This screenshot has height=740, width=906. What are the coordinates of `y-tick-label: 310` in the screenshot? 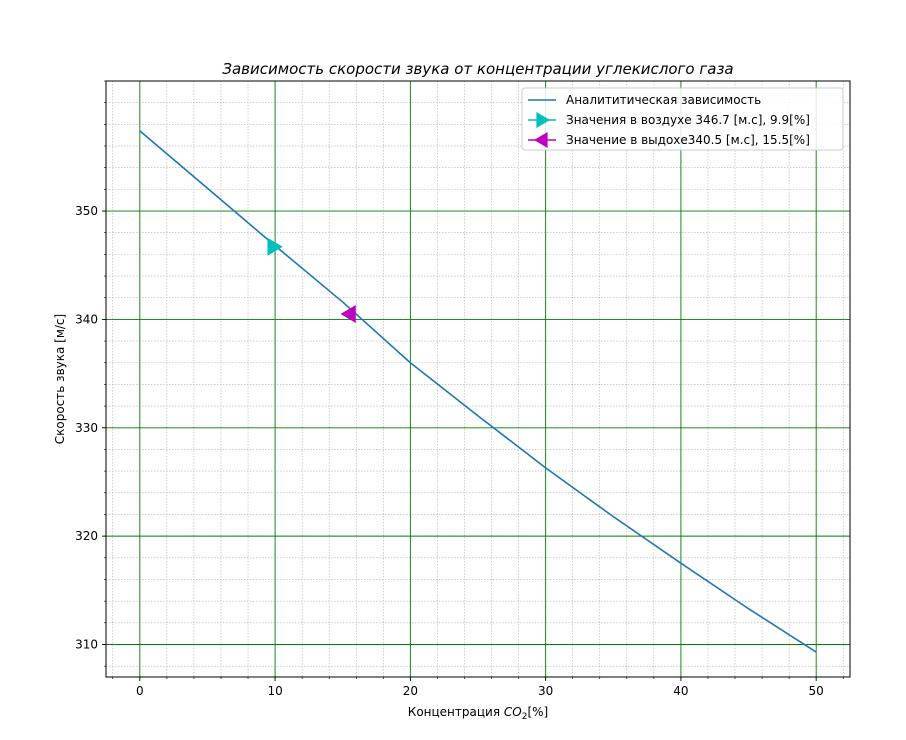 It's located at (86, 644).